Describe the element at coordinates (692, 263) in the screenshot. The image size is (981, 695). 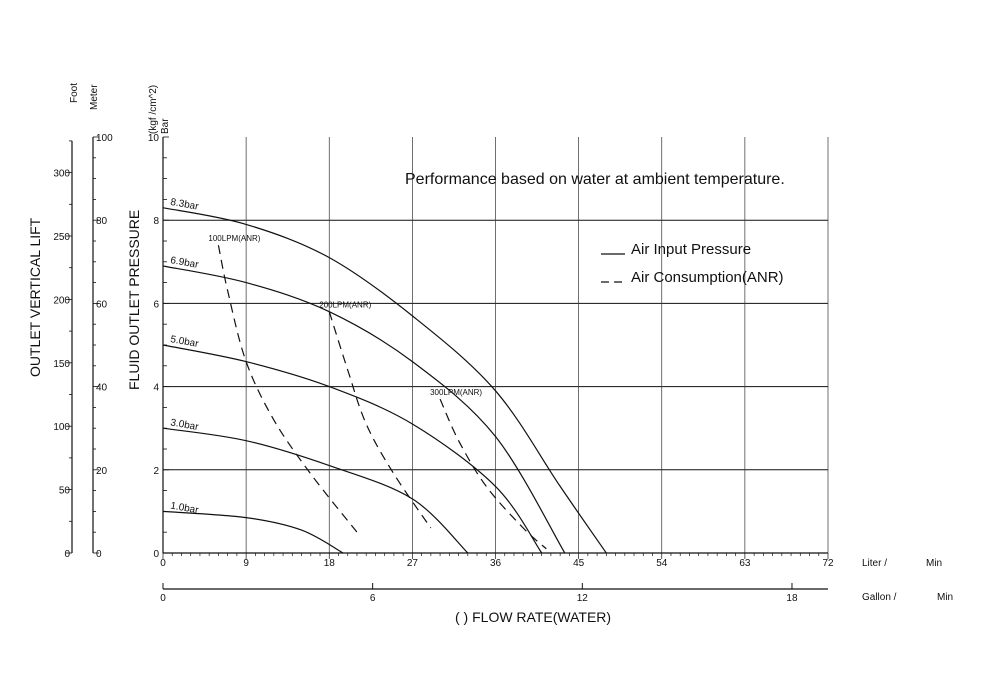
I see `legend: Air Input Pressure Air Consumption(ANR)` at that location.